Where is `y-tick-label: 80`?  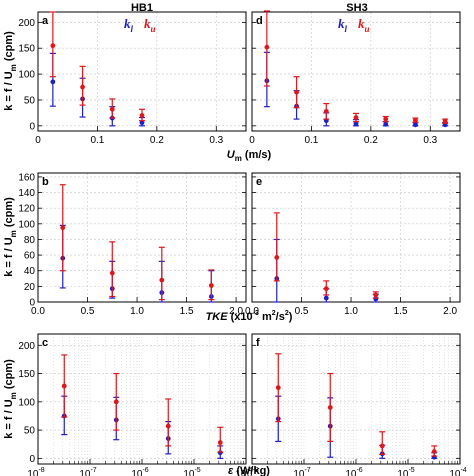
y-tick-label: 80 is located at coordinates (30, 240).